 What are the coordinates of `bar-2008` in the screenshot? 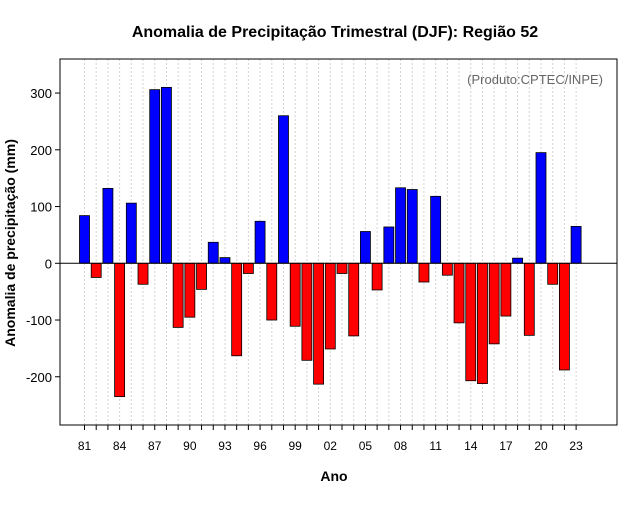 It's located at (400, 225).